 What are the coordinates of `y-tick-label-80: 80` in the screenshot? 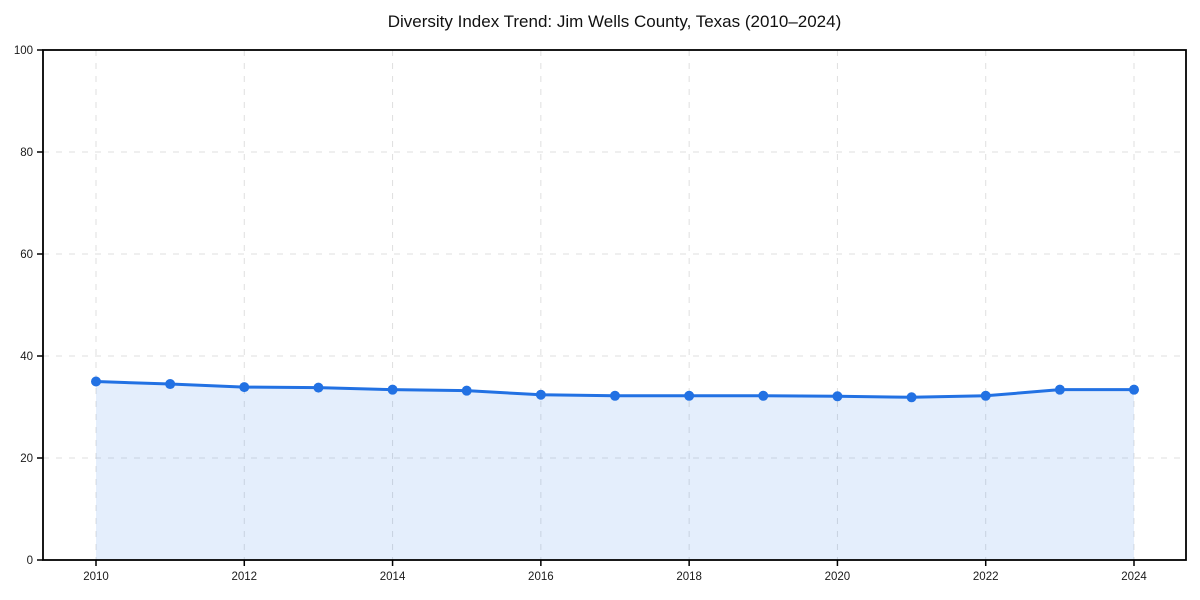 It's located at (26, 153).